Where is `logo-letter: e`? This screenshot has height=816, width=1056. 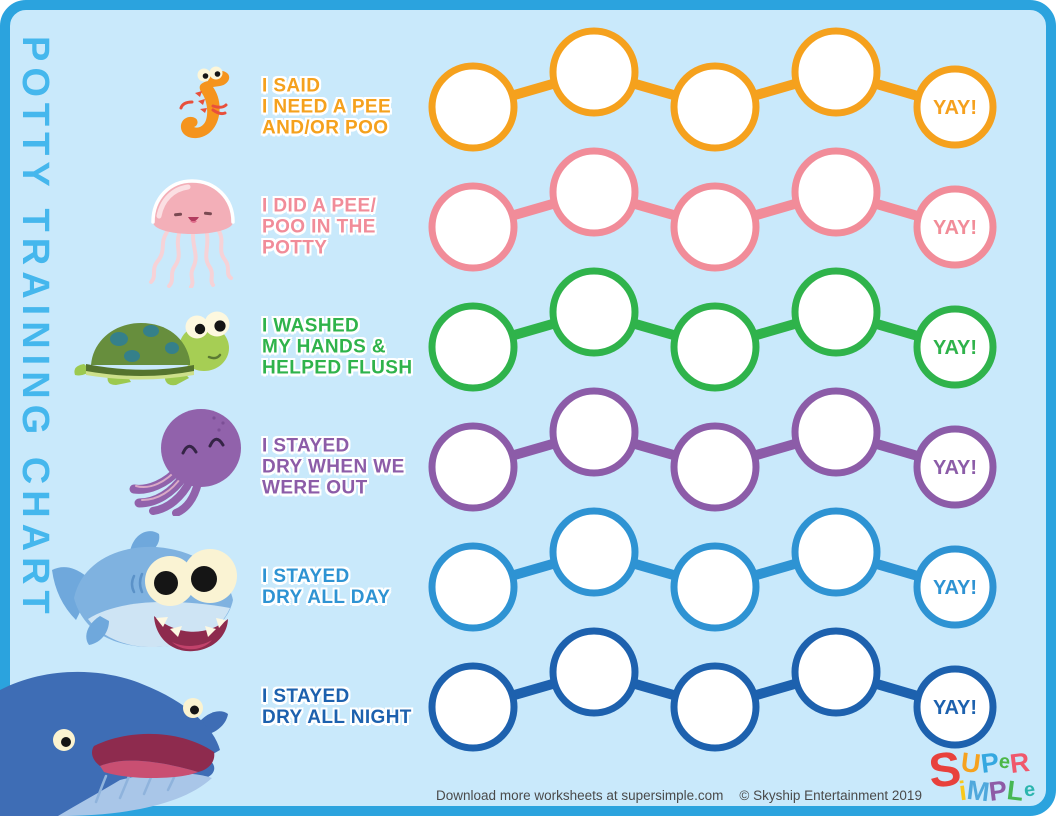 logo-letter: e is located at coordinates (1029, 790).